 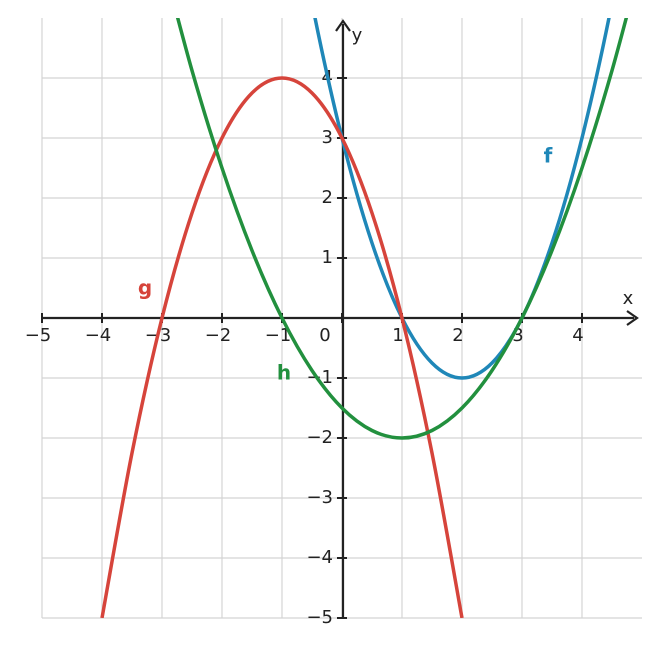 What do you see at coordinates (517, 335) in the screenshot?
I see `x-tick-label: 3` at bounding box center [517, 335].